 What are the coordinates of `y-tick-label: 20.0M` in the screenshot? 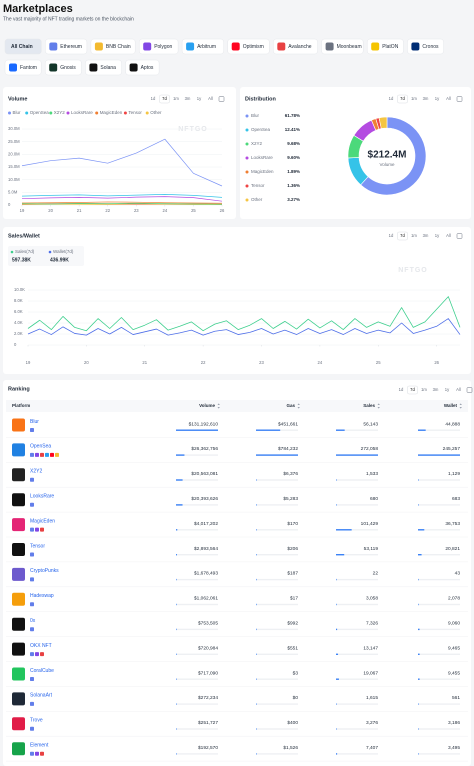 It's located at (14, 153).